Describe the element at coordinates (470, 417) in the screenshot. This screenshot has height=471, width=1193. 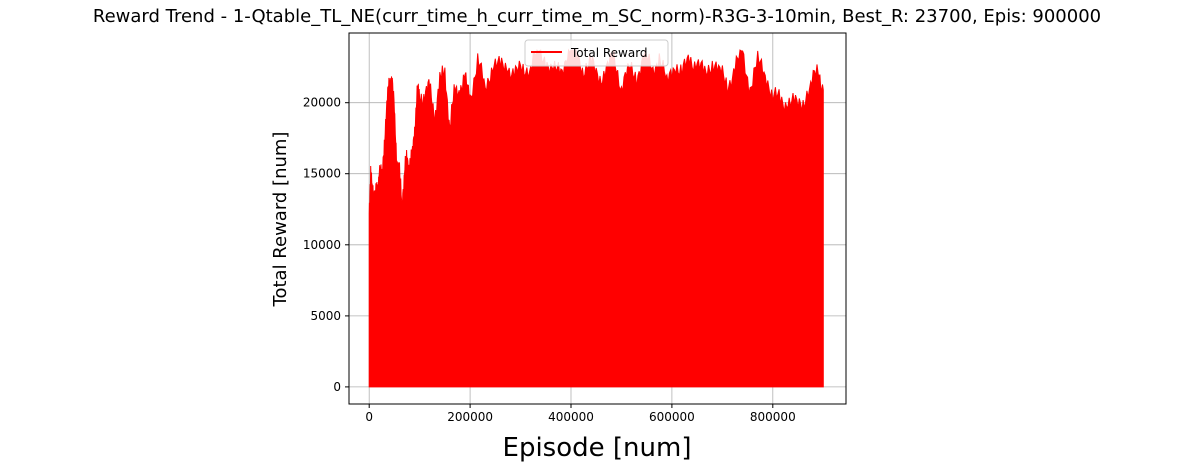
I see `x-tick-label: 200000` at that location.